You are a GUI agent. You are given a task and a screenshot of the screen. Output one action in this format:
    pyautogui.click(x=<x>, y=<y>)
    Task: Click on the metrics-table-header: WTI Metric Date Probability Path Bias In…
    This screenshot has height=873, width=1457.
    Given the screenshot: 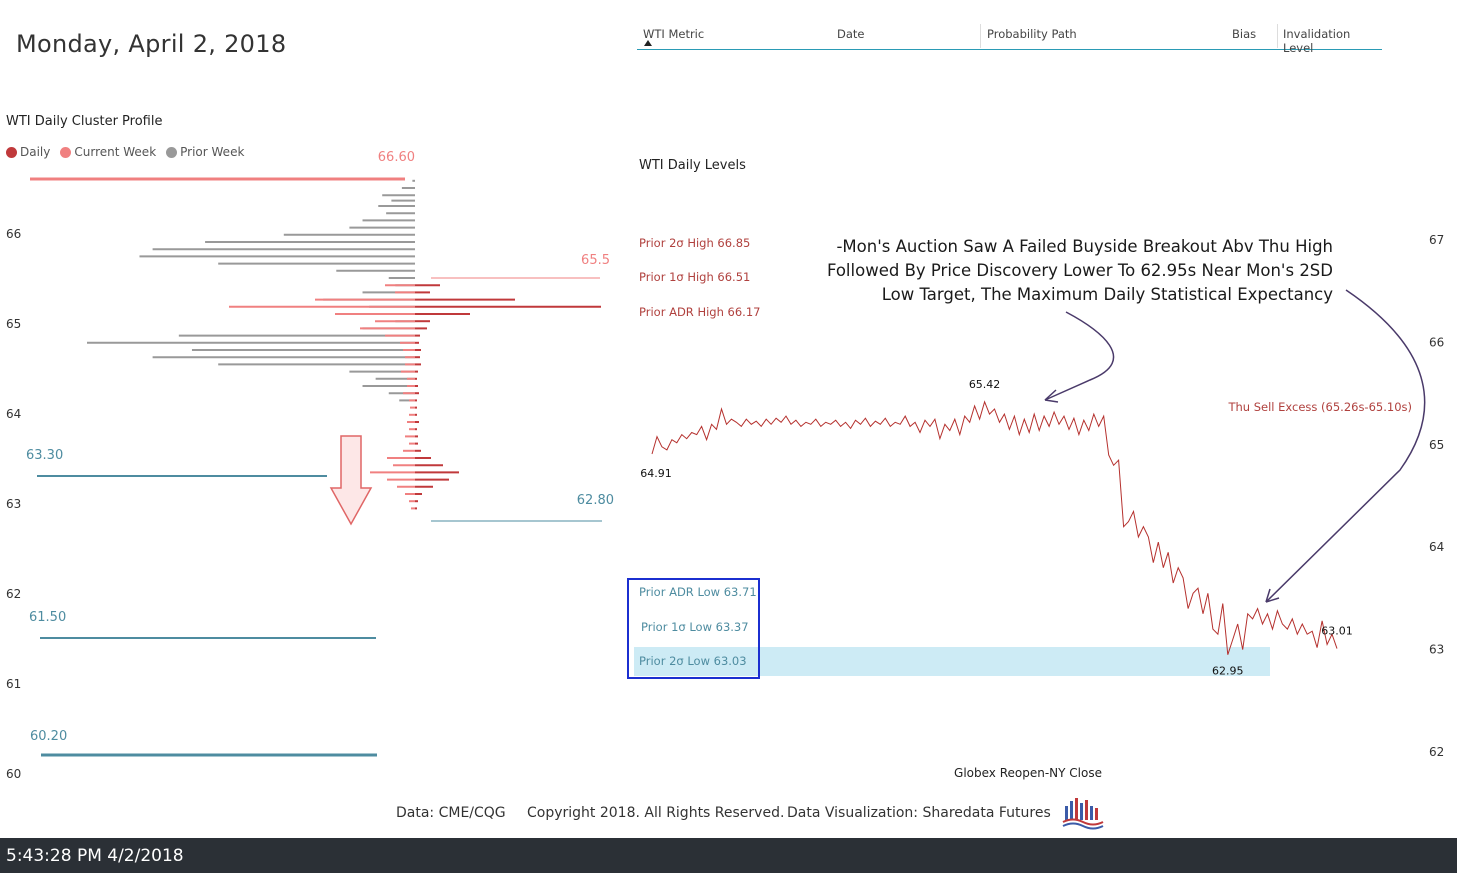 What is the action you would take?
    pyautogui.click(x=1009, y=39)
    